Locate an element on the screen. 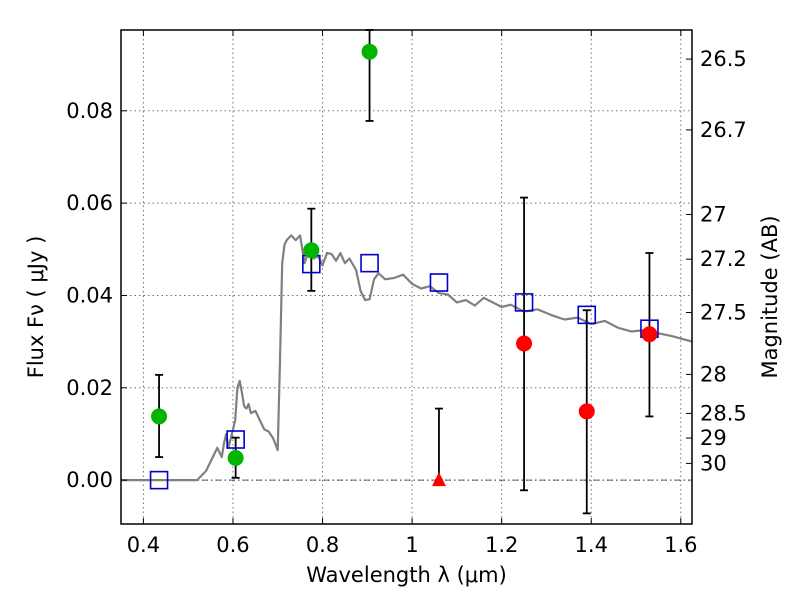 This screenshot has height=600, width=800. y-tick-labels: 0.00 0.02 0.04 0.06 0.08 is located at coordinates (89, 295).